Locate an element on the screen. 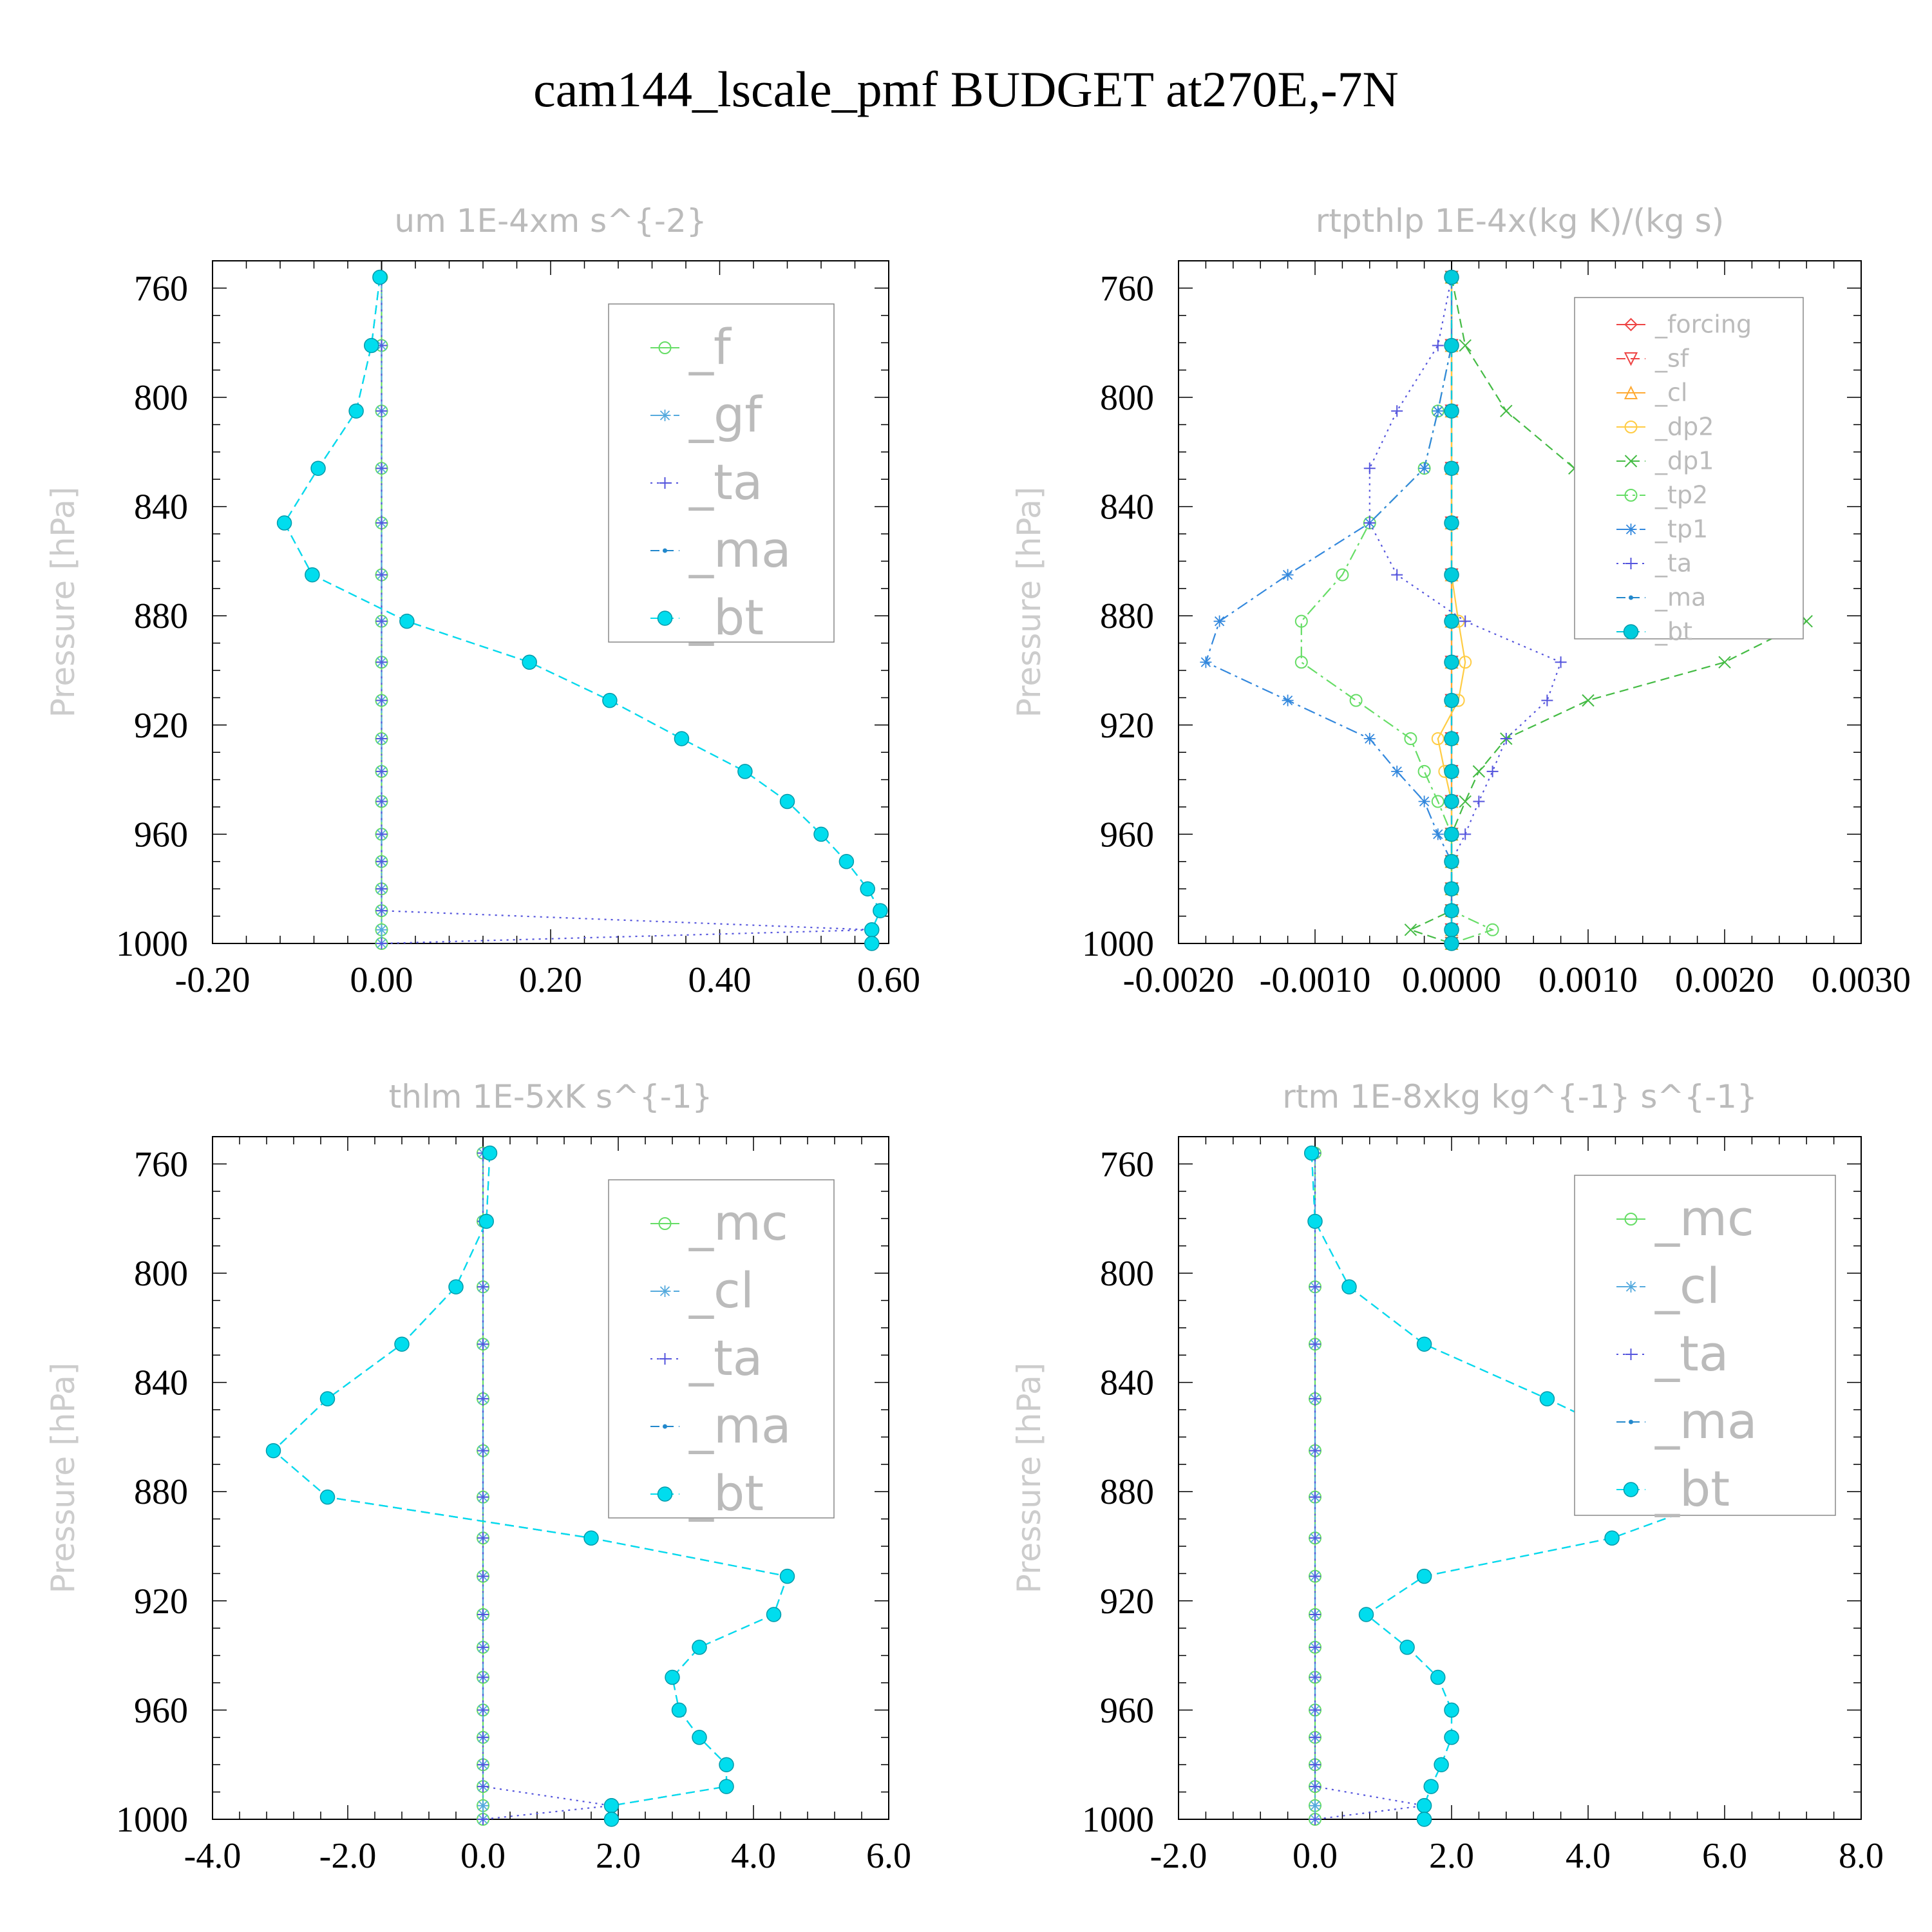  x-tick-label: 0.00 is located at coordinates (382, 980).